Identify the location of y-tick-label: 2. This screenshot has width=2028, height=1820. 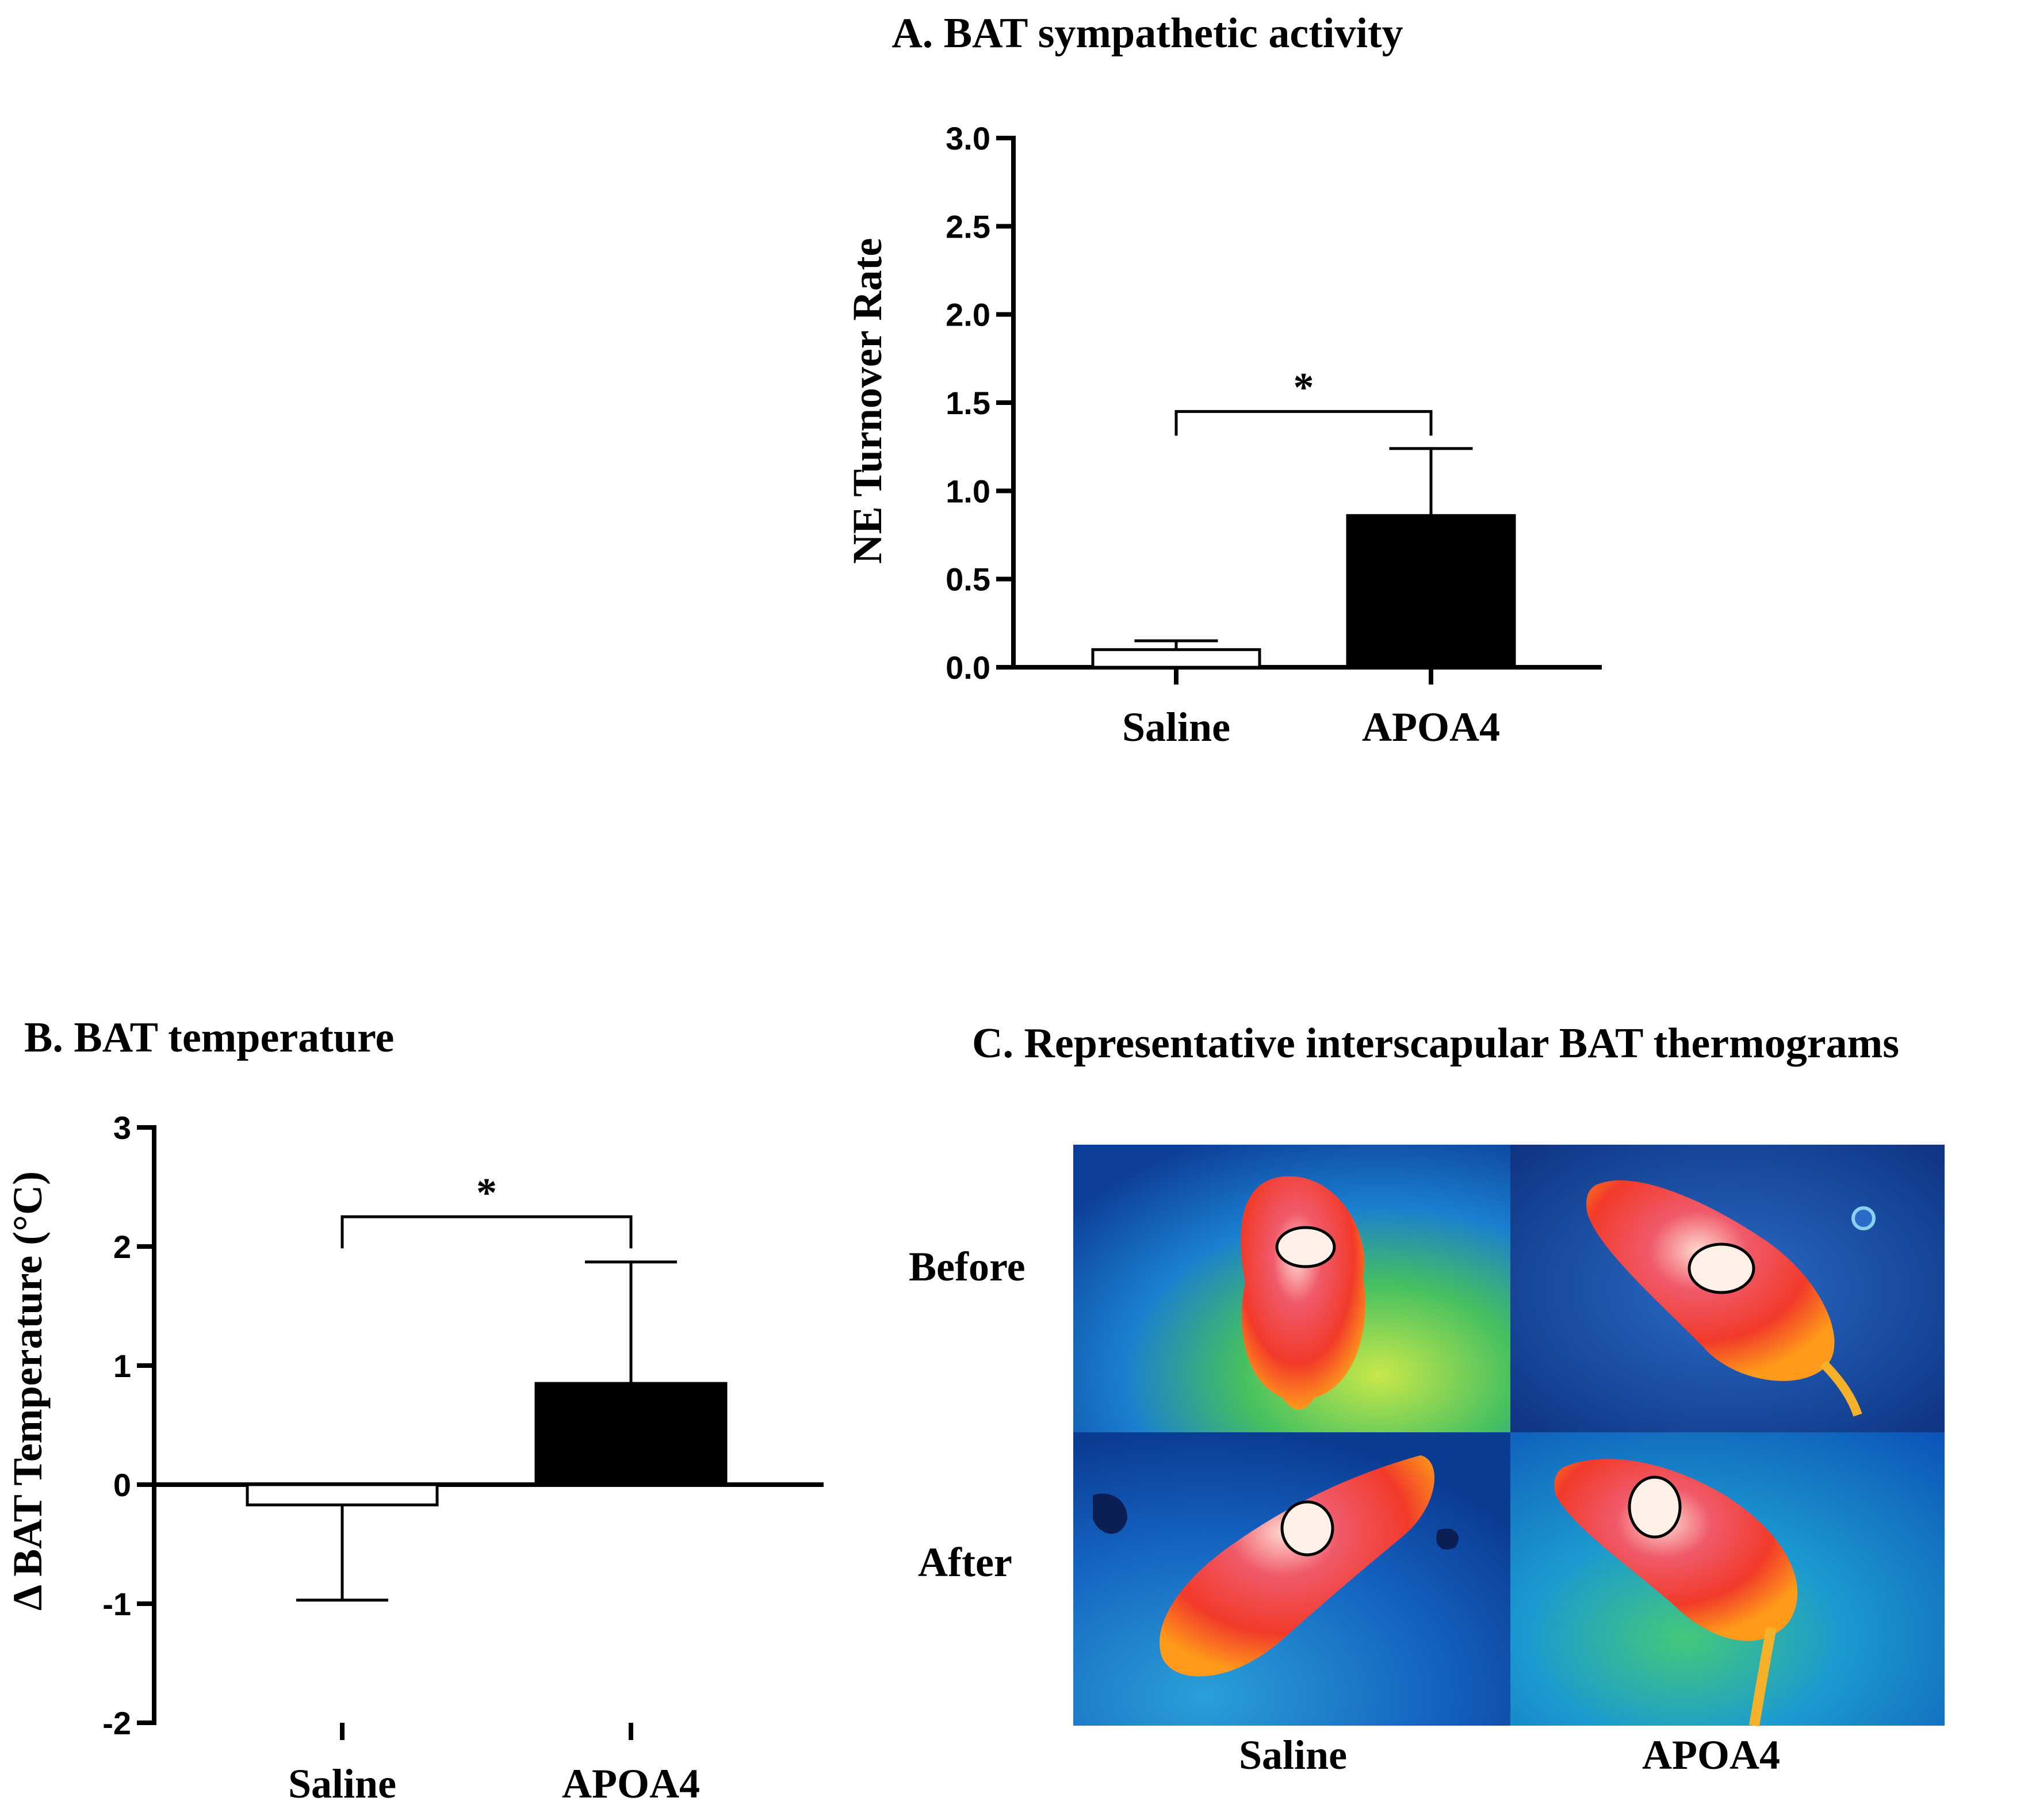
(122, 1247).